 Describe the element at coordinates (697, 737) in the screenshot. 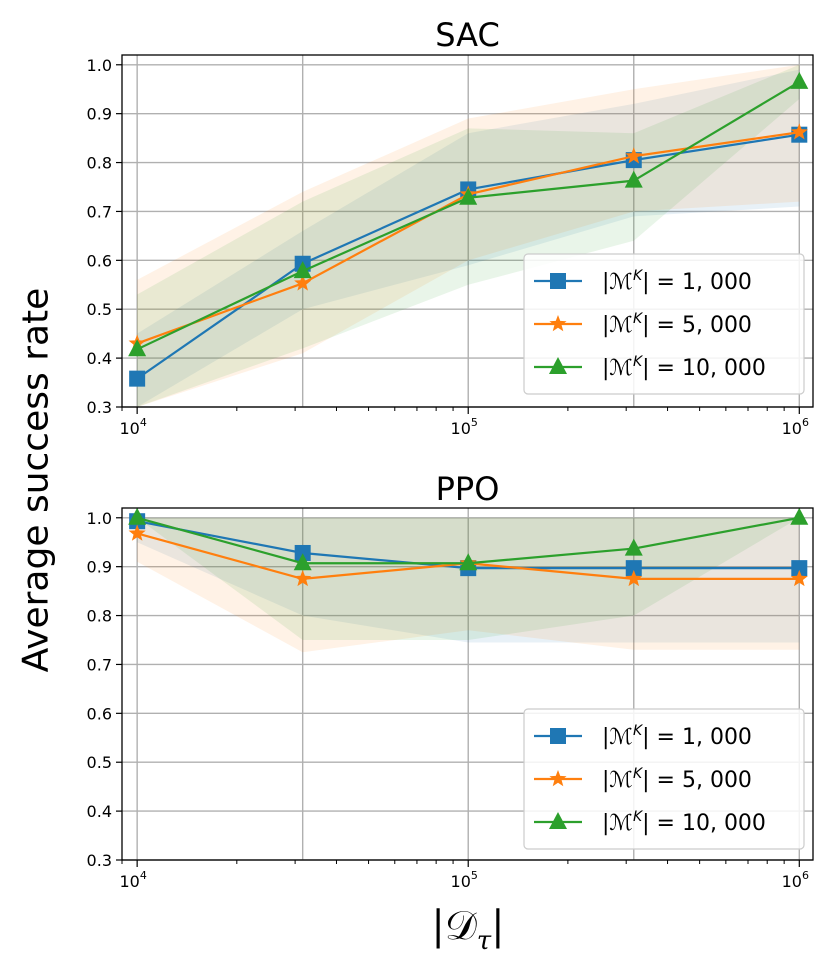

I see `ppo-legend-suffix: | = 1, 000` at that location.